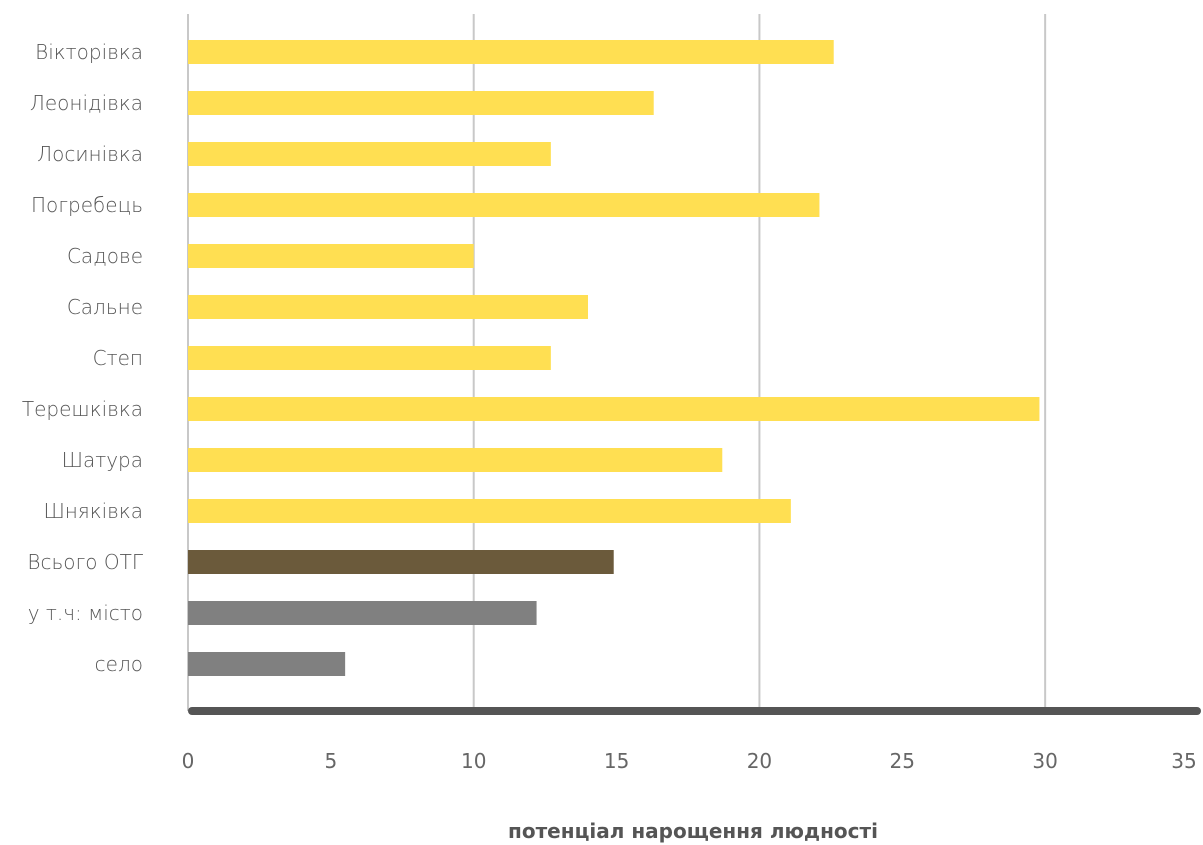 Image resolution: width=1203 pixels, height=845 pixels. I want to click on category-label: Погребець, so click(87, 205).